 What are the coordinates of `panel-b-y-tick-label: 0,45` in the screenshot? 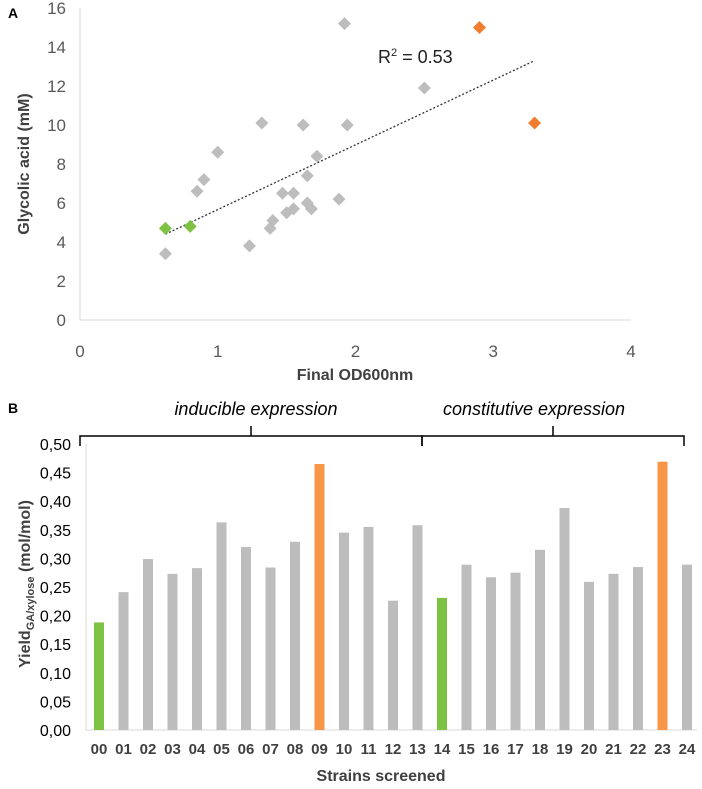 It's located at (55, 474).